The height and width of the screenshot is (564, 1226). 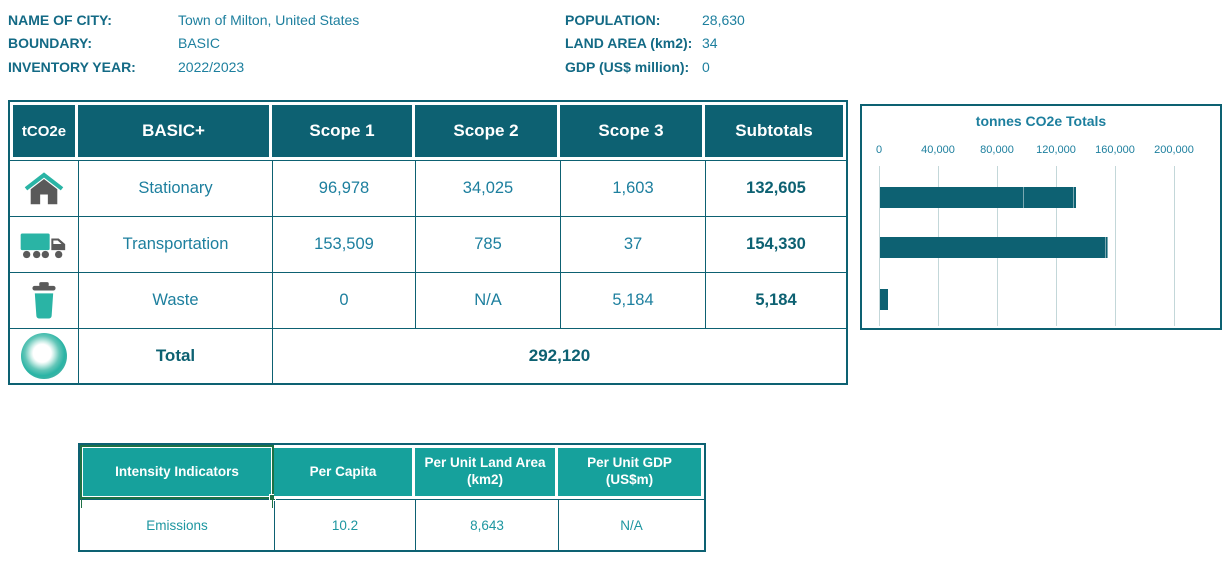 I want to click on city-name-value: Town of Milton, United States, so click(x=269, y=19).